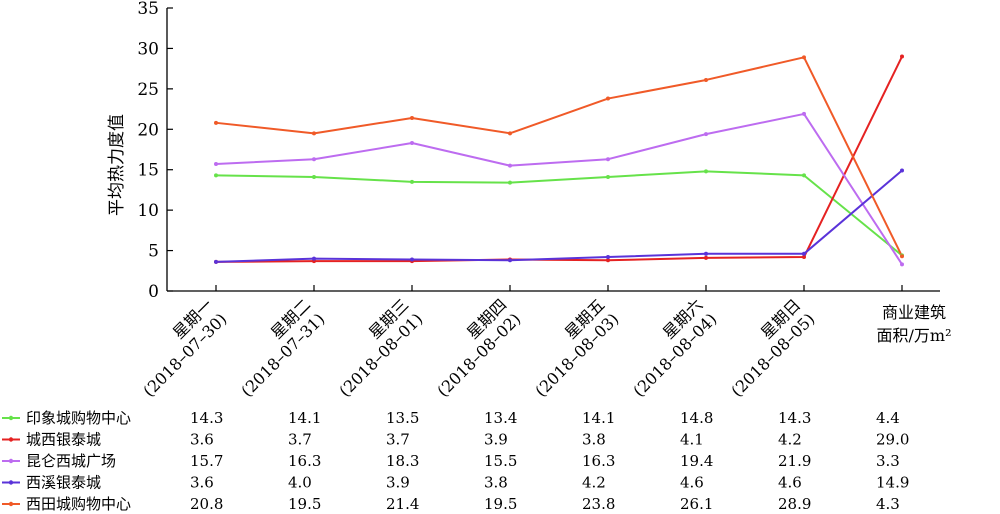 The width and height of the screenshot is (1000, 514). Describe the element at coordinates (153, 252) in the screenshot. I see `y-tick-label: 5` at that location.